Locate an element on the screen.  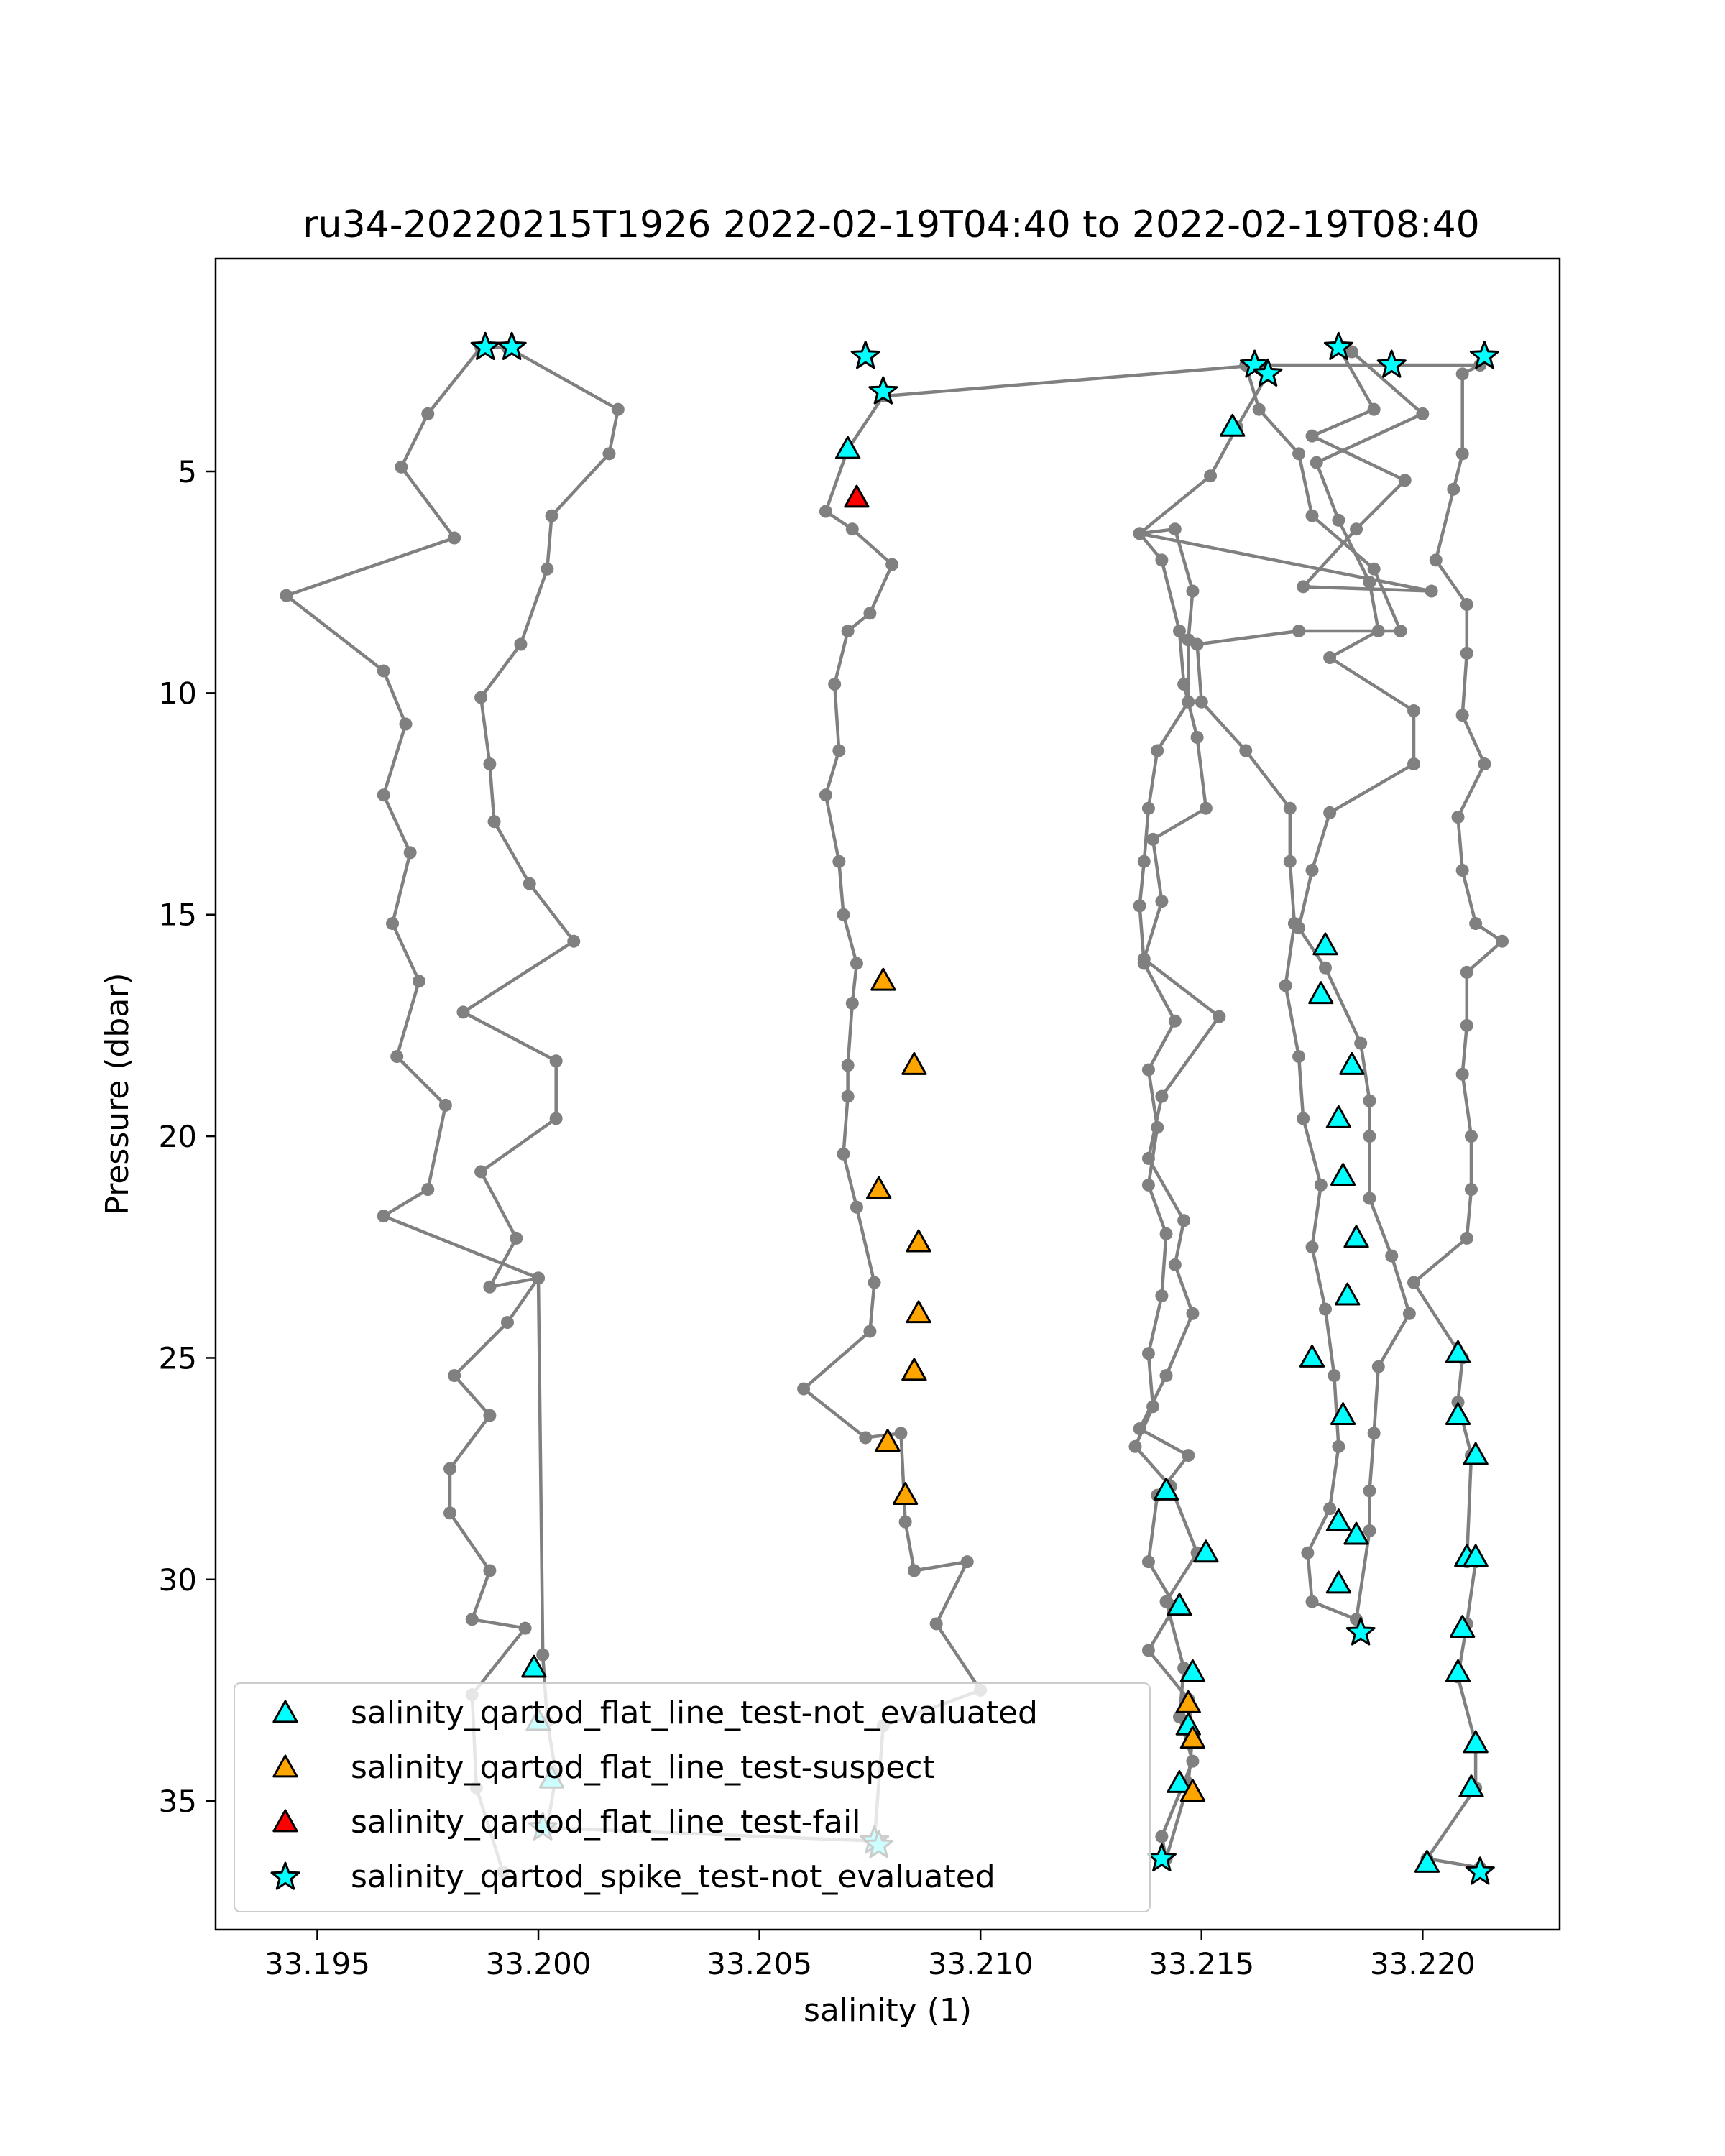
x-tick-label: 33.195 is located at coordinates (317, 1964).